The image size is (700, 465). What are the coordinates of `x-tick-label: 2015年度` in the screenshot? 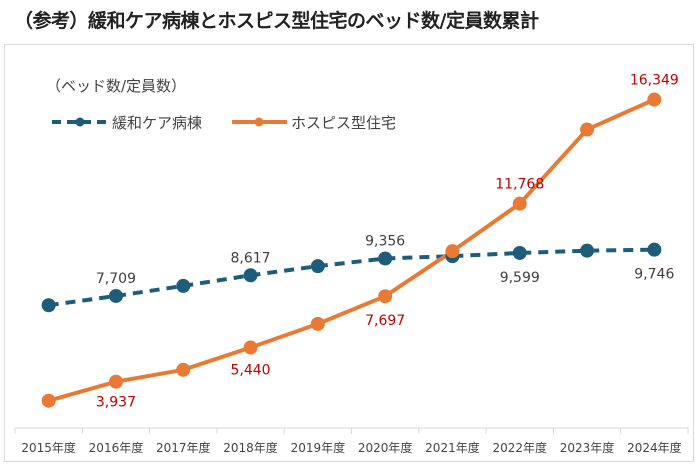 It's located at (48, 447).